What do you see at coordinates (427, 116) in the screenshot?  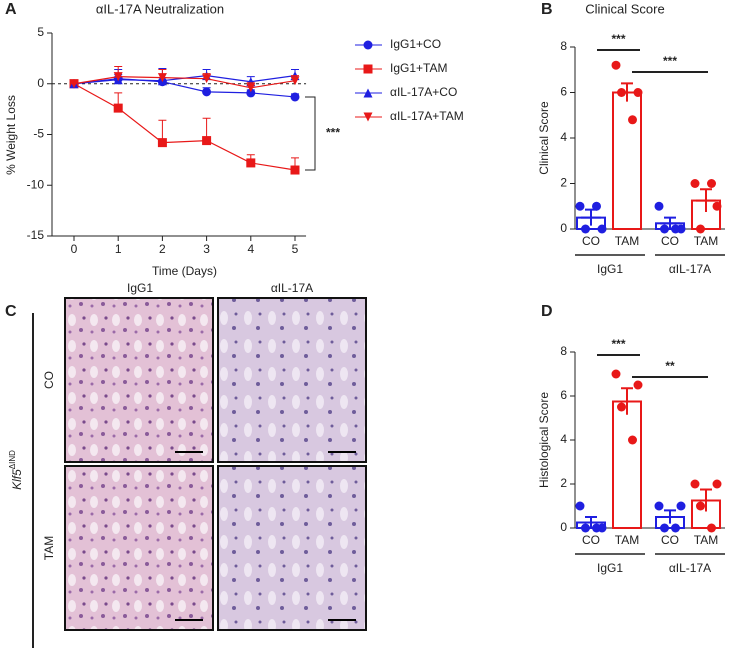 I see `legend-label: αIL-17A+TAM` at bounding box center [427, 116].